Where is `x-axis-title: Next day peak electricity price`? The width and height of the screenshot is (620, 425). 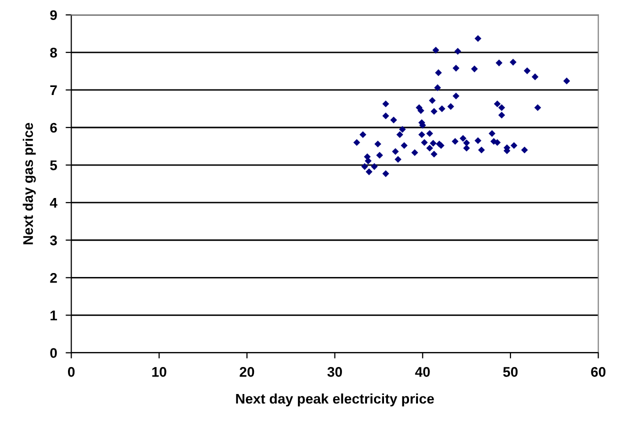
x-axis-title: Next day peak electricity price is located at coordinates (335, 399).